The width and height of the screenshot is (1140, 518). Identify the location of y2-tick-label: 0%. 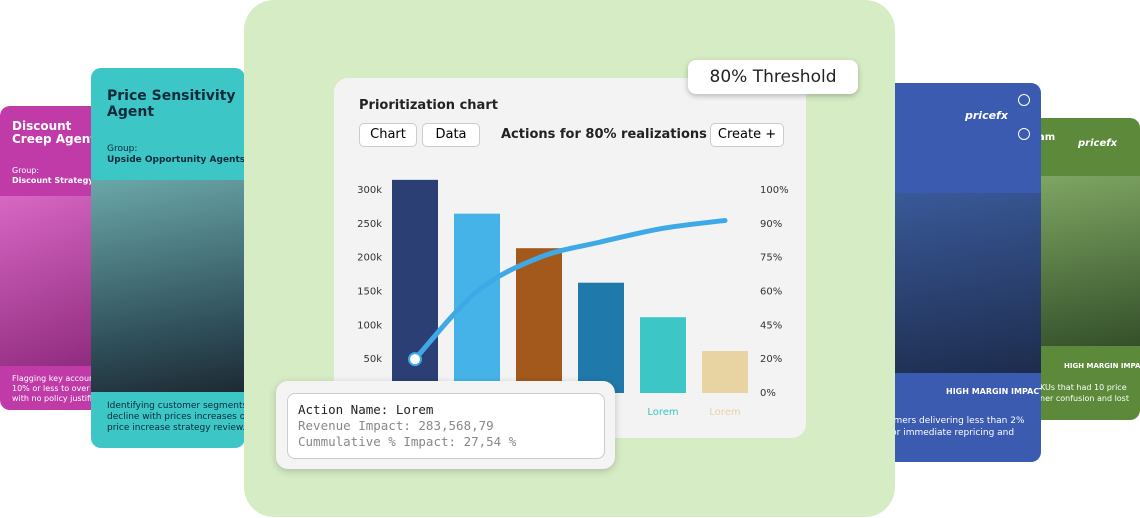
(768, 393).